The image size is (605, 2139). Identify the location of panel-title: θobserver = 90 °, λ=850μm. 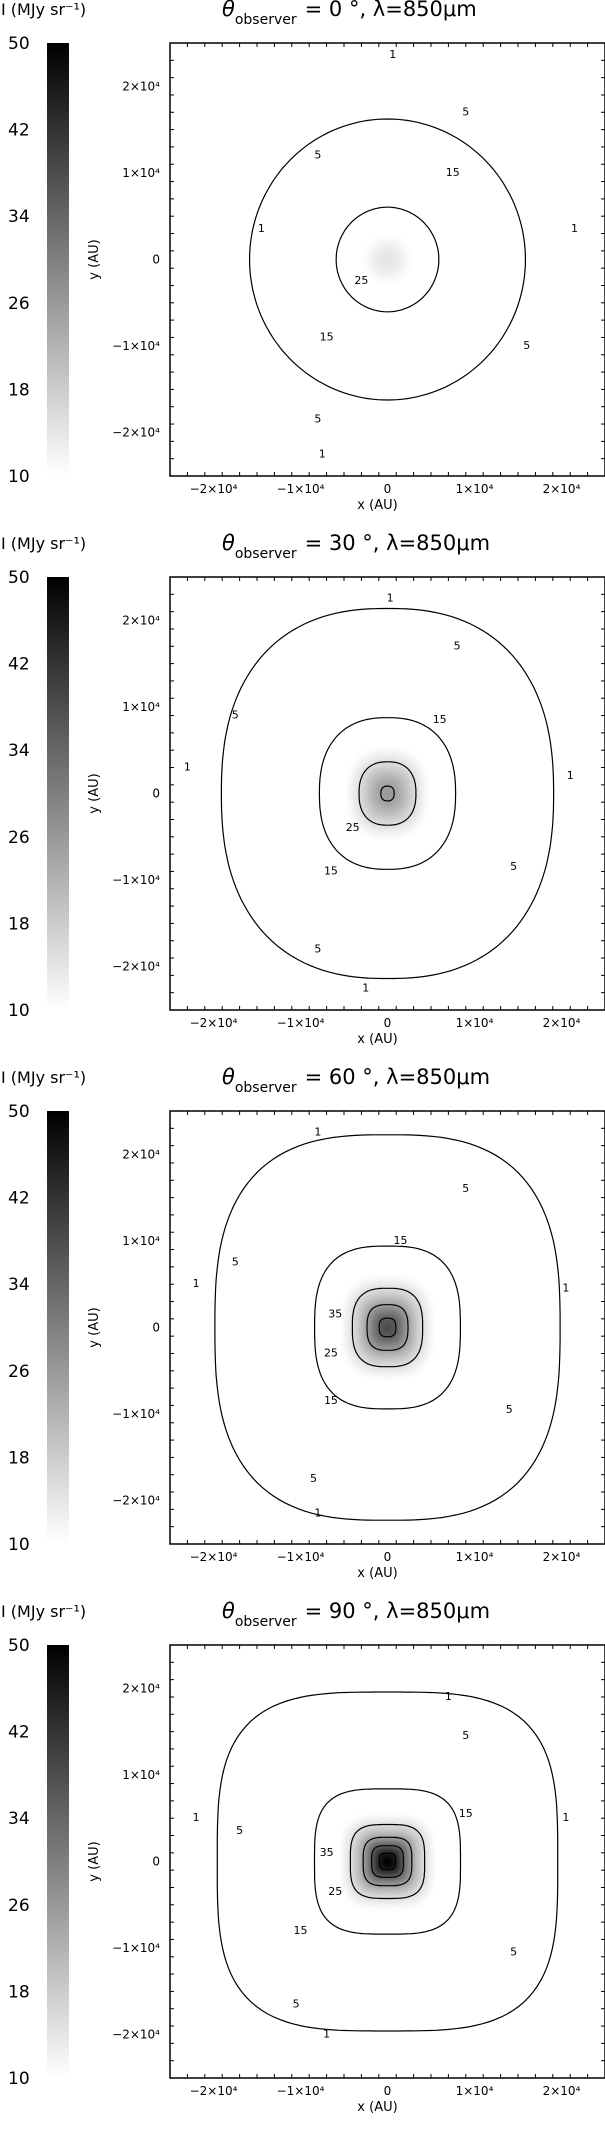
(356, 1614).